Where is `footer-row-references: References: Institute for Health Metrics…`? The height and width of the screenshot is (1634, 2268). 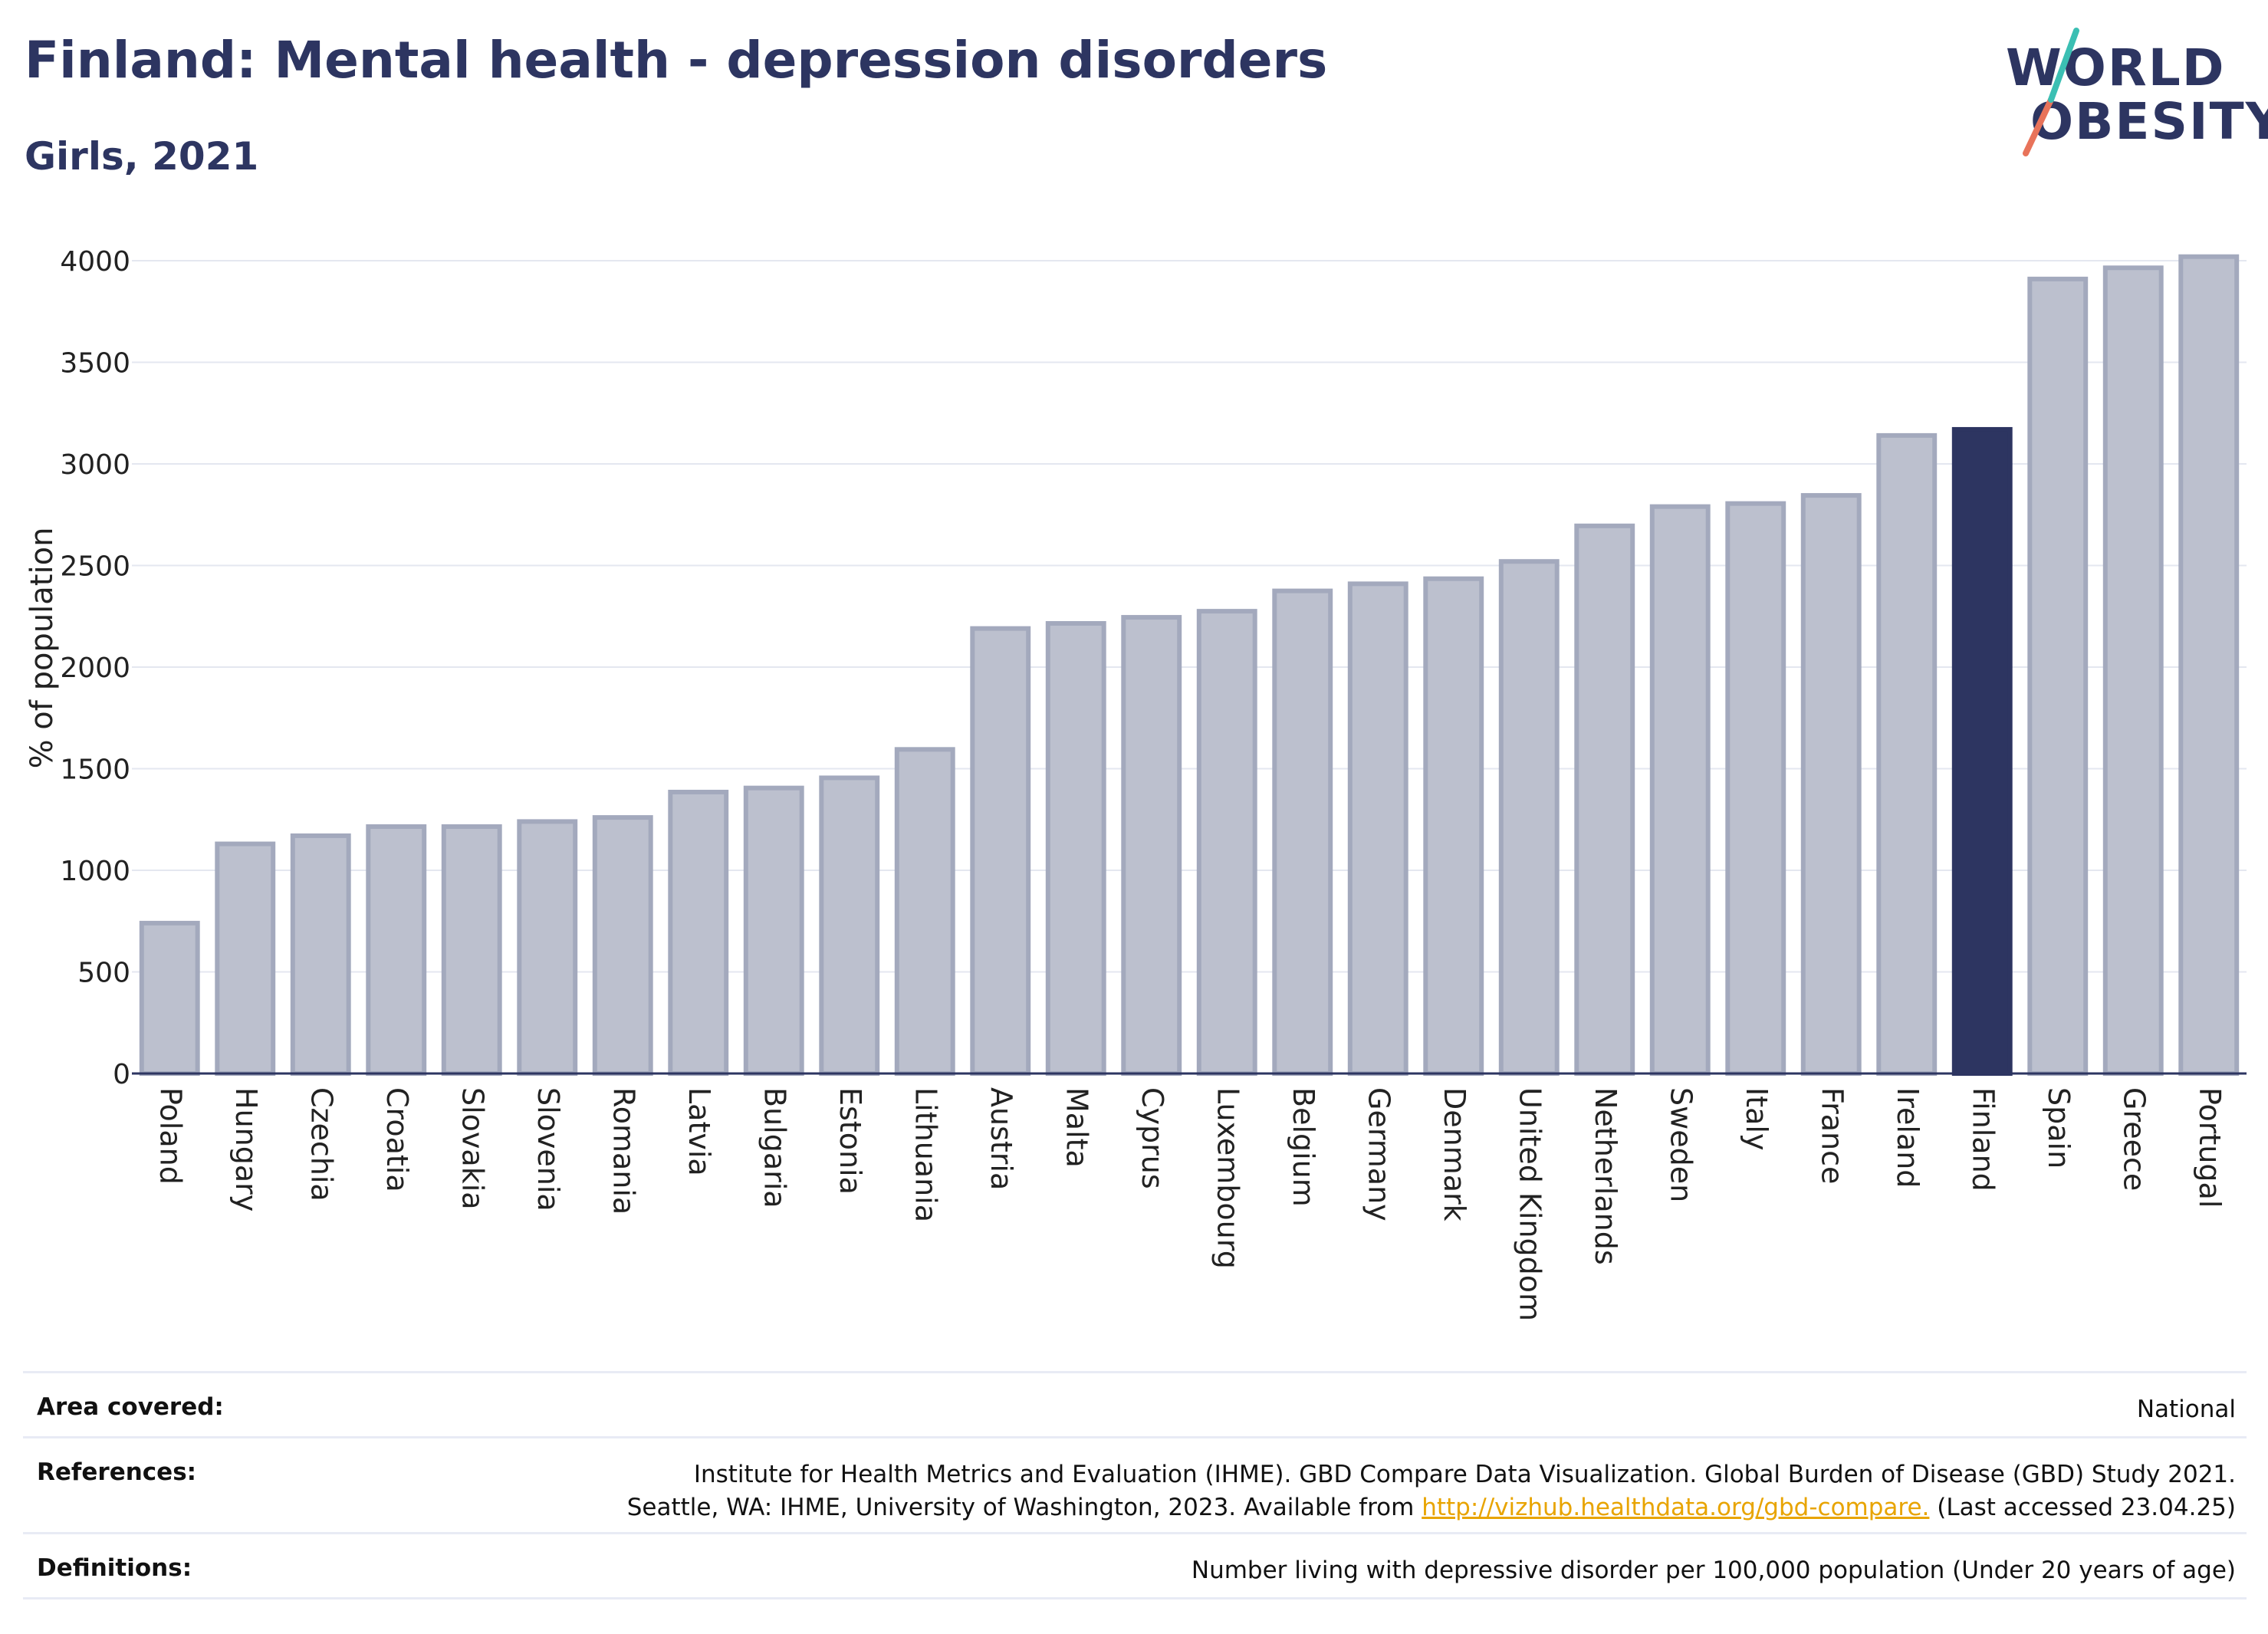 footer-row-references: References: Institute for Health Metrics… is located at coordinates (1135, 1484).